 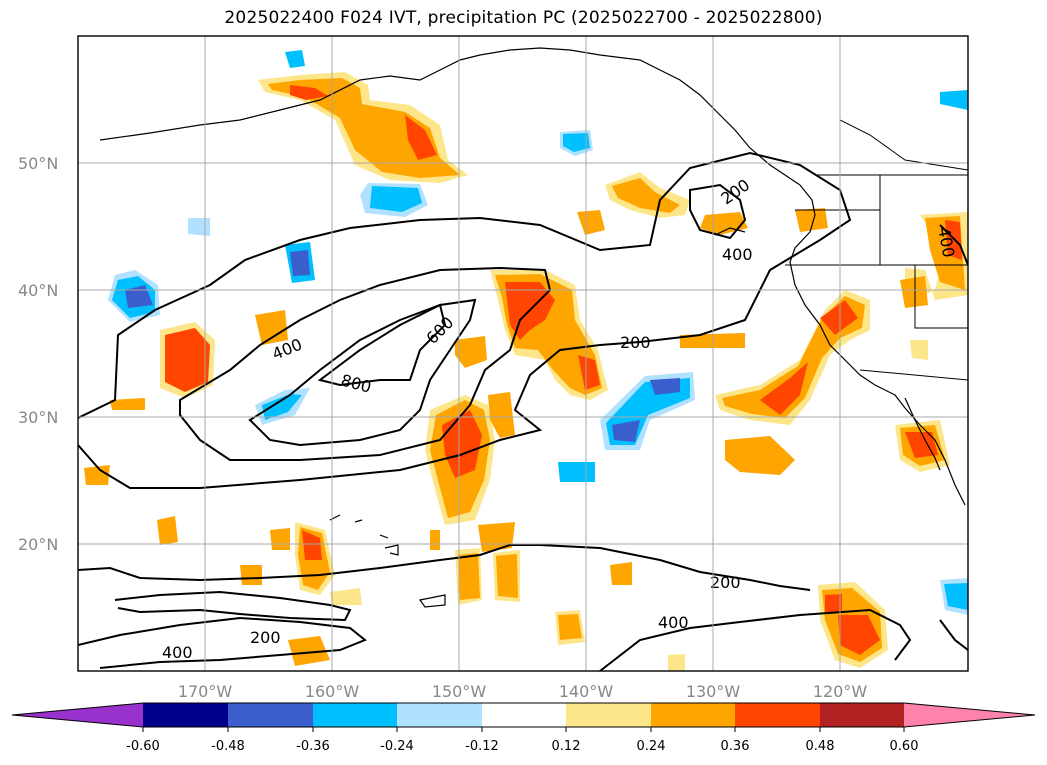 What do you see at coordinates (228, 746) in the screenshot?
I see `colorbar-tick: -0.48` at bounding box center [228, 746].